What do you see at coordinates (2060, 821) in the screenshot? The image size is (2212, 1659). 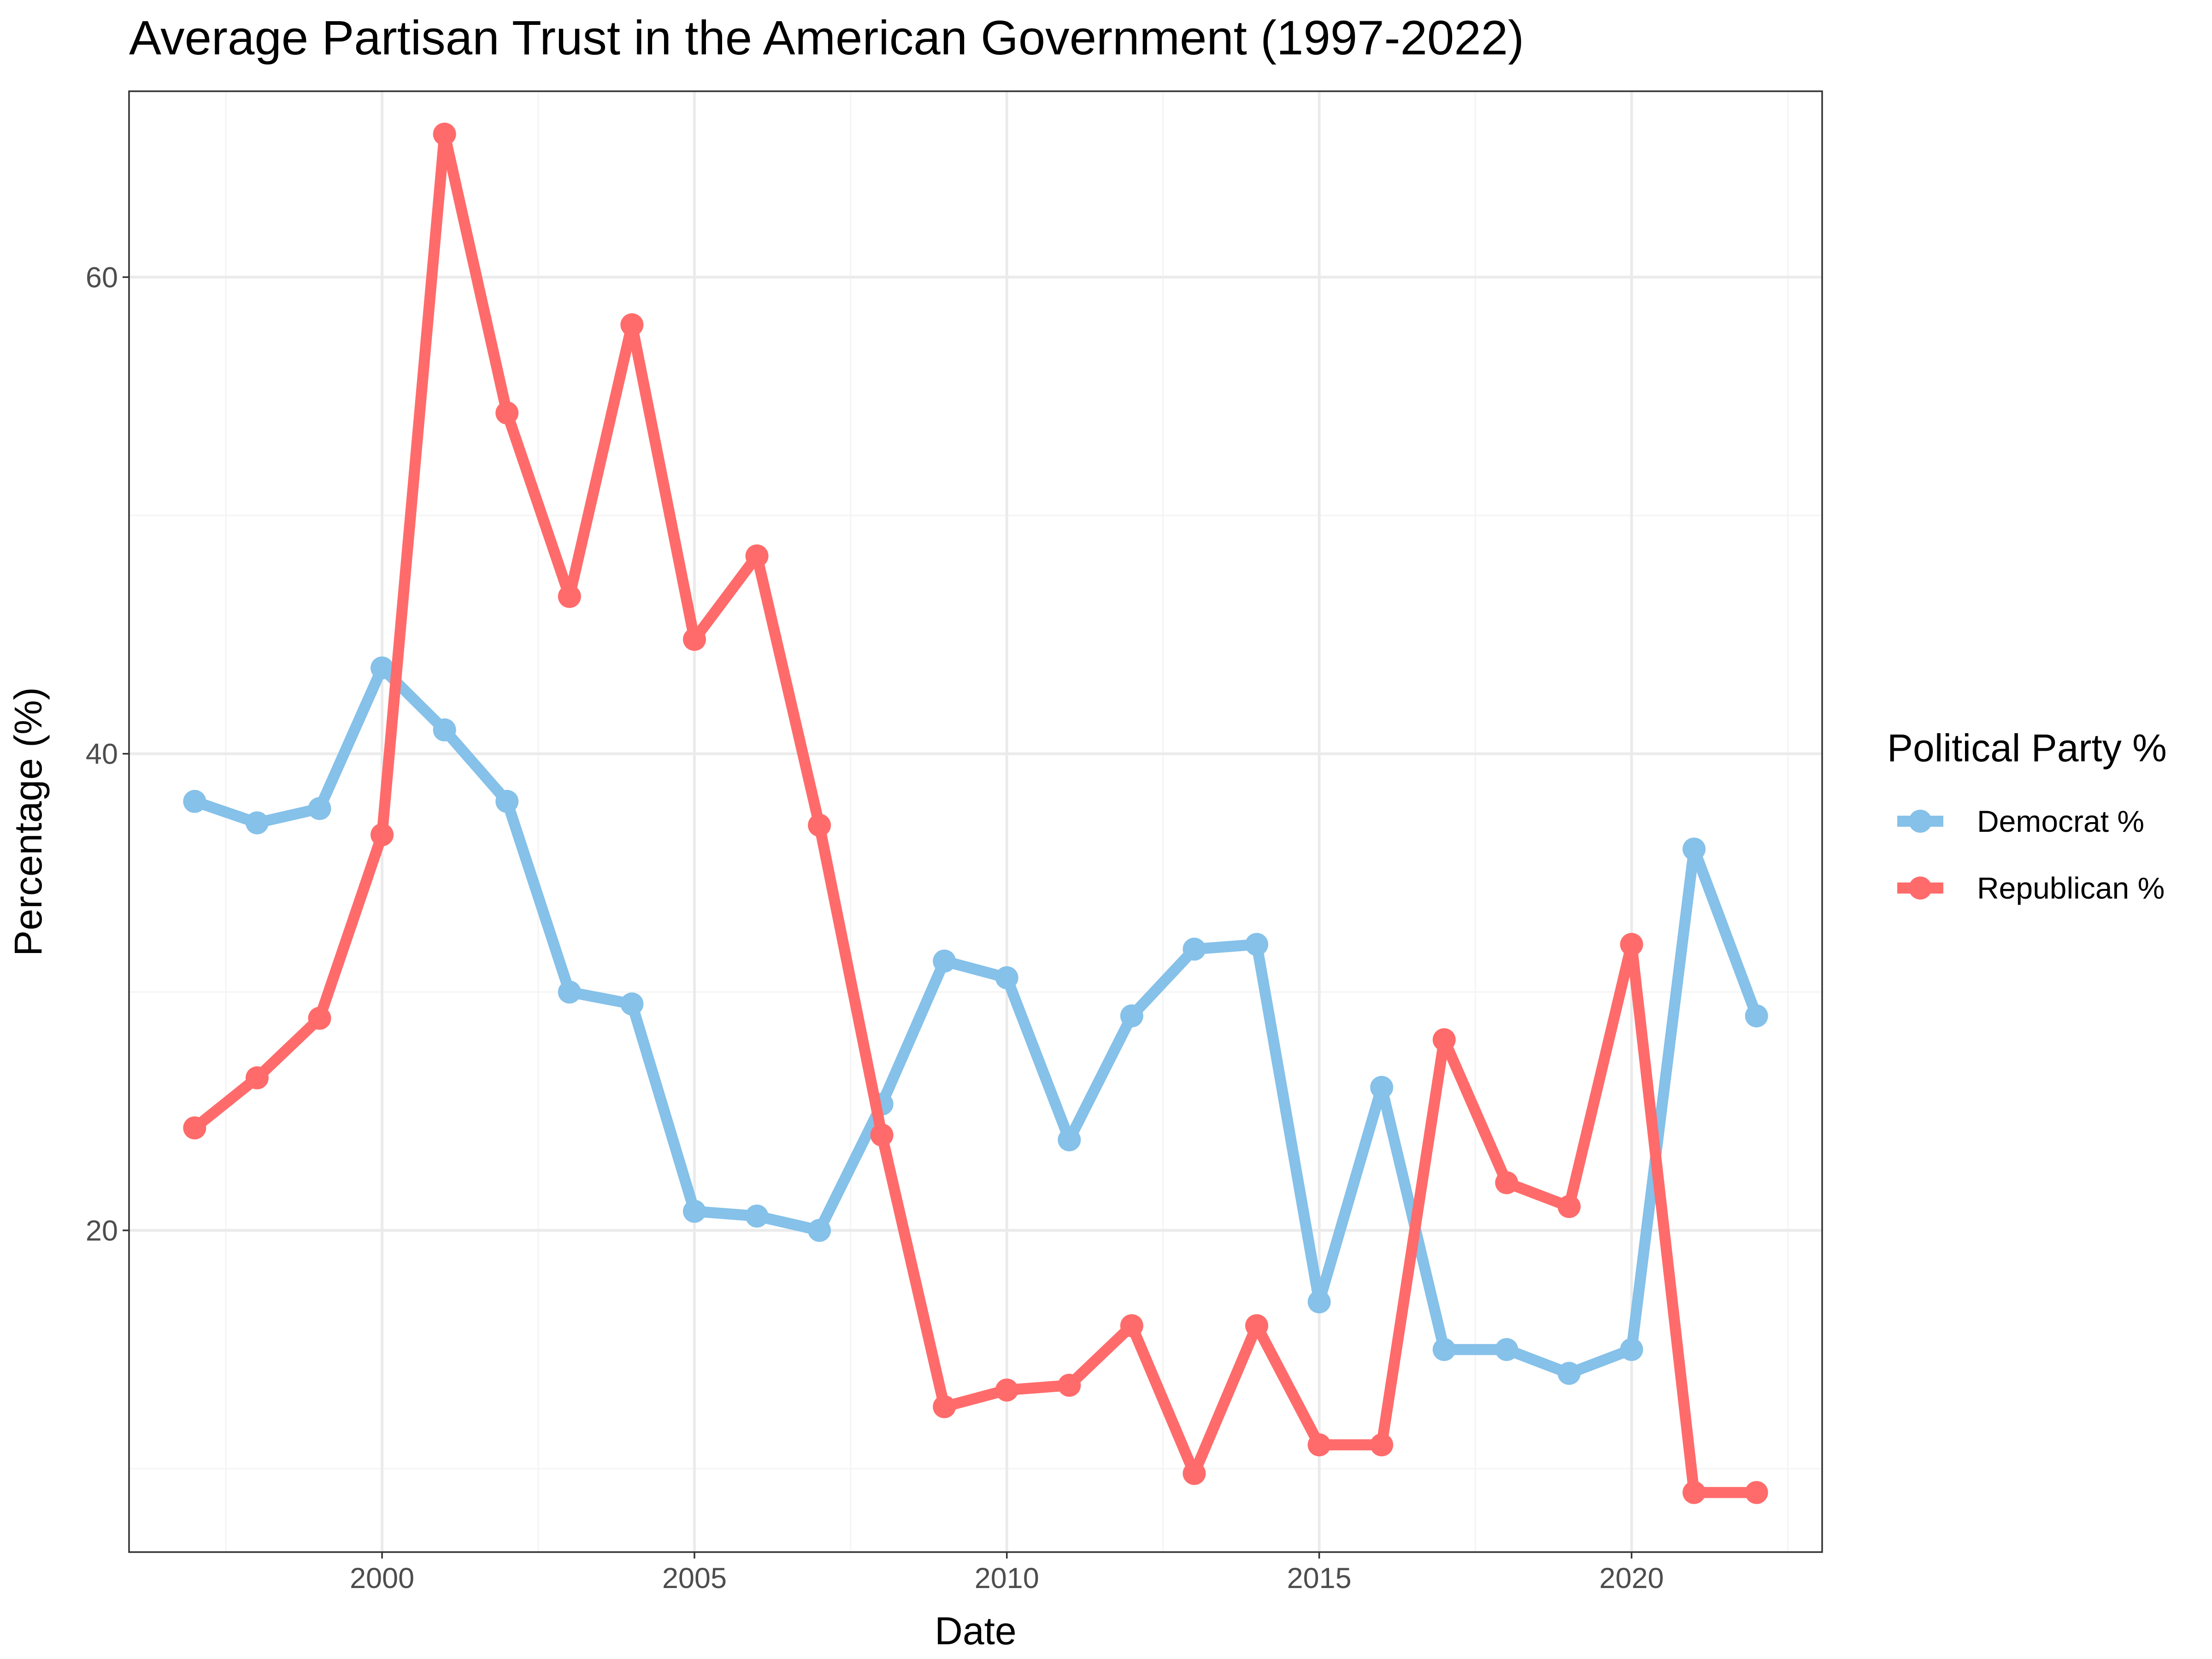 I see `legend-label: Democrat %` at bounding box center [2060, 821].